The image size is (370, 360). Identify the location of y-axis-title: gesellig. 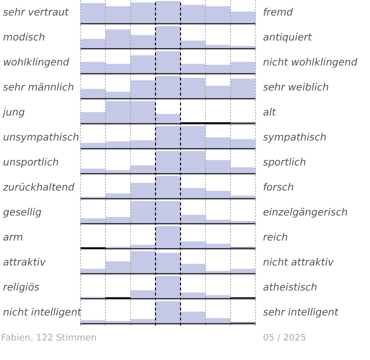
(22, 213).